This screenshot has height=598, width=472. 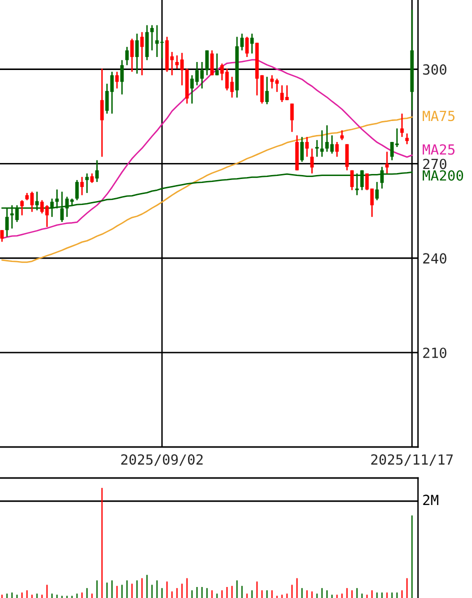 I want to click on x-tick-label: 2025/09/02, so click(x=162, y=460).